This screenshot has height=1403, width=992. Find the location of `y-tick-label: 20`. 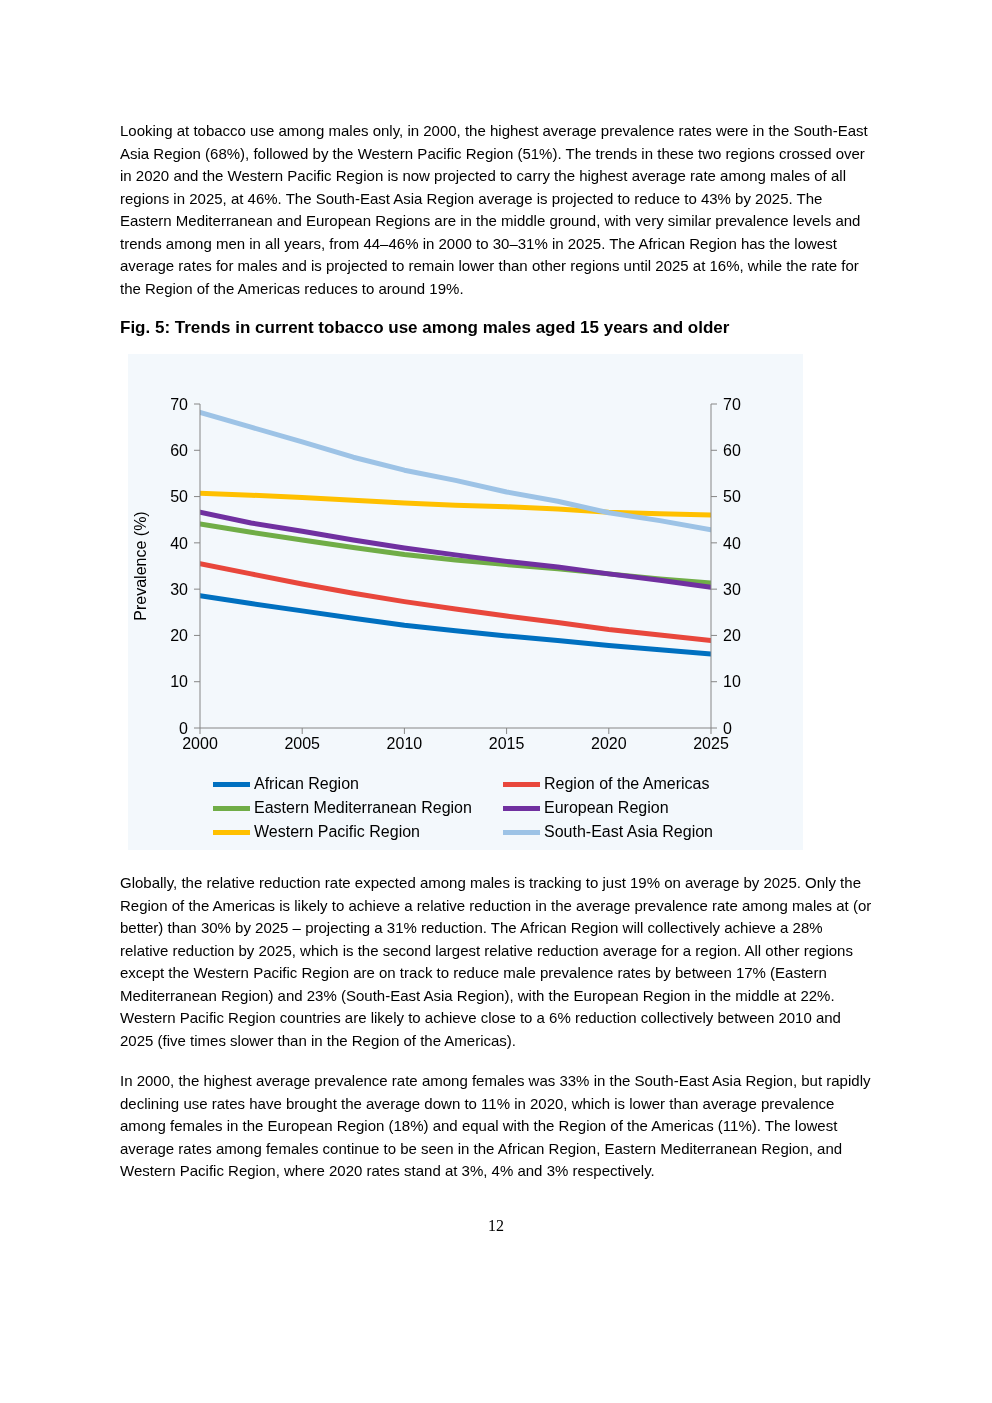

y-tick-label: 20 is located at coordinates (179, 636).